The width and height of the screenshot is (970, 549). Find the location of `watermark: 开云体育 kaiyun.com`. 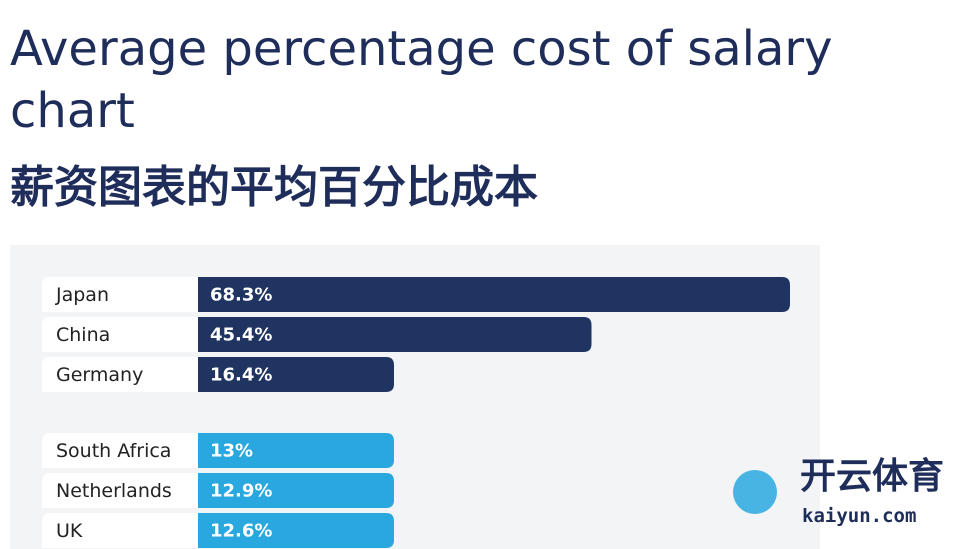

watermark: 开云体育 kaiyun.com is located at coordinates (838, 491).